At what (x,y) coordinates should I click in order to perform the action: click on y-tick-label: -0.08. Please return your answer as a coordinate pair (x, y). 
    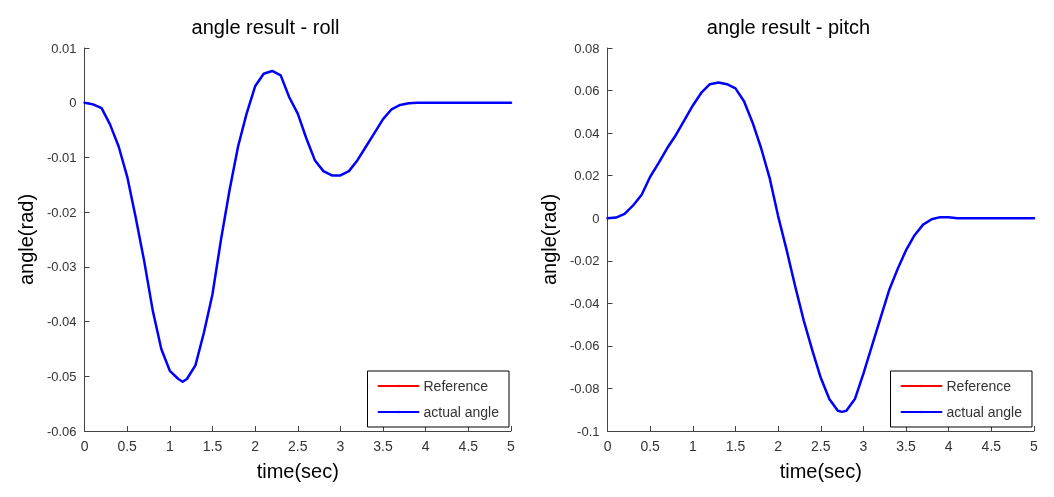
    Looking at the image, I should click on (584, 388).